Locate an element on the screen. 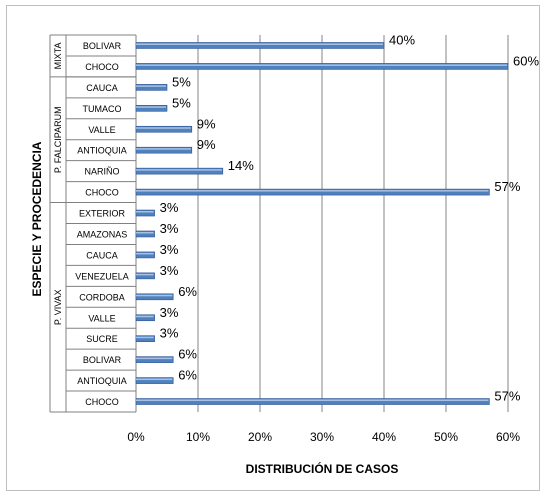 The height and width of the screenshot is (497, 545). x-tick-label: 50% is located at coordinates (446, 437).